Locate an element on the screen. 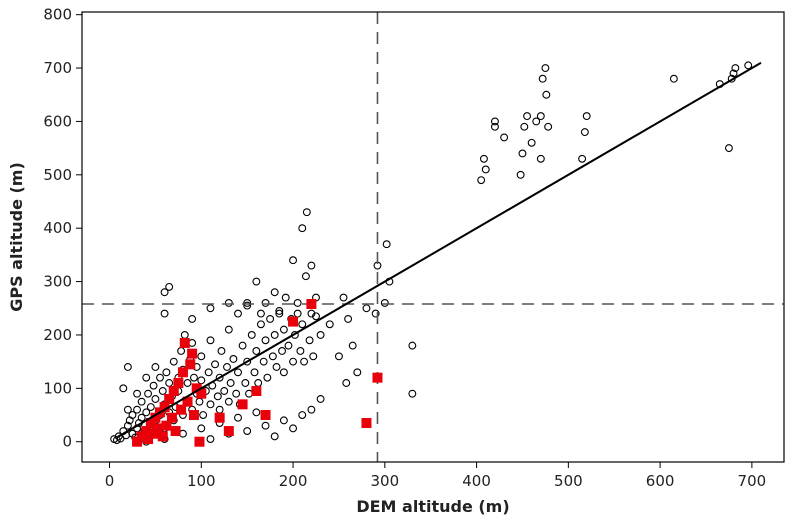 This screenshot has height=519, width=790. x-tick-label: 0 is located at coordinates (110, 481).